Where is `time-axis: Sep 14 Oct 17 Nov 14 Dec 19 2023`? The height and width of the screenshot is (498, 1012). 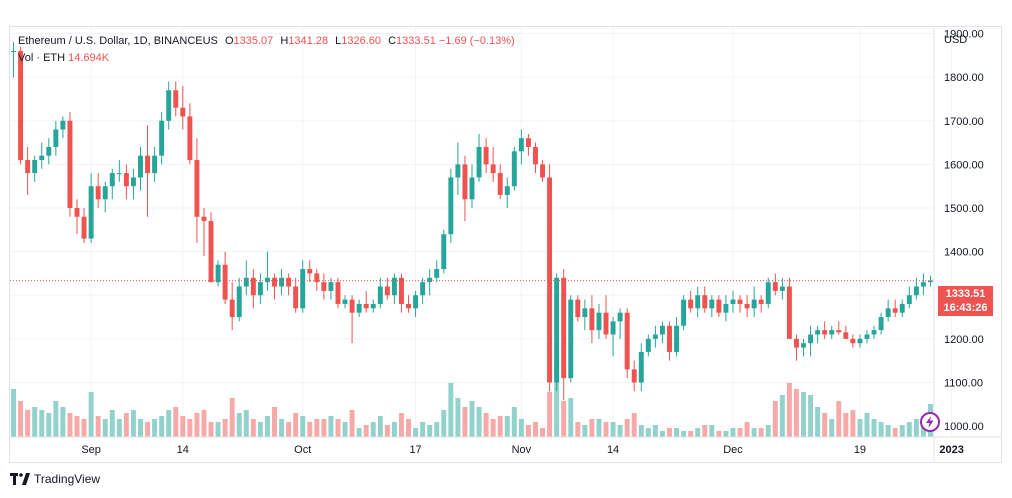 time-axis: Sep 14 Oct 17 Nov 14 Dec 19 2023 is located at coordinates (505, 446).